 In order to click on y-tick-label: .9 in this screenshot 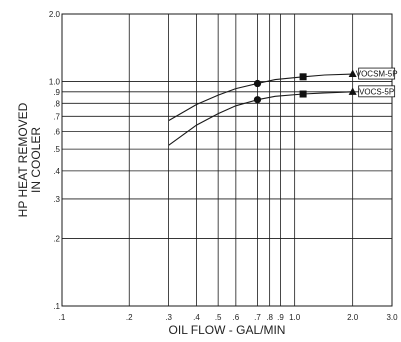, I will do `click(56, 92)`.